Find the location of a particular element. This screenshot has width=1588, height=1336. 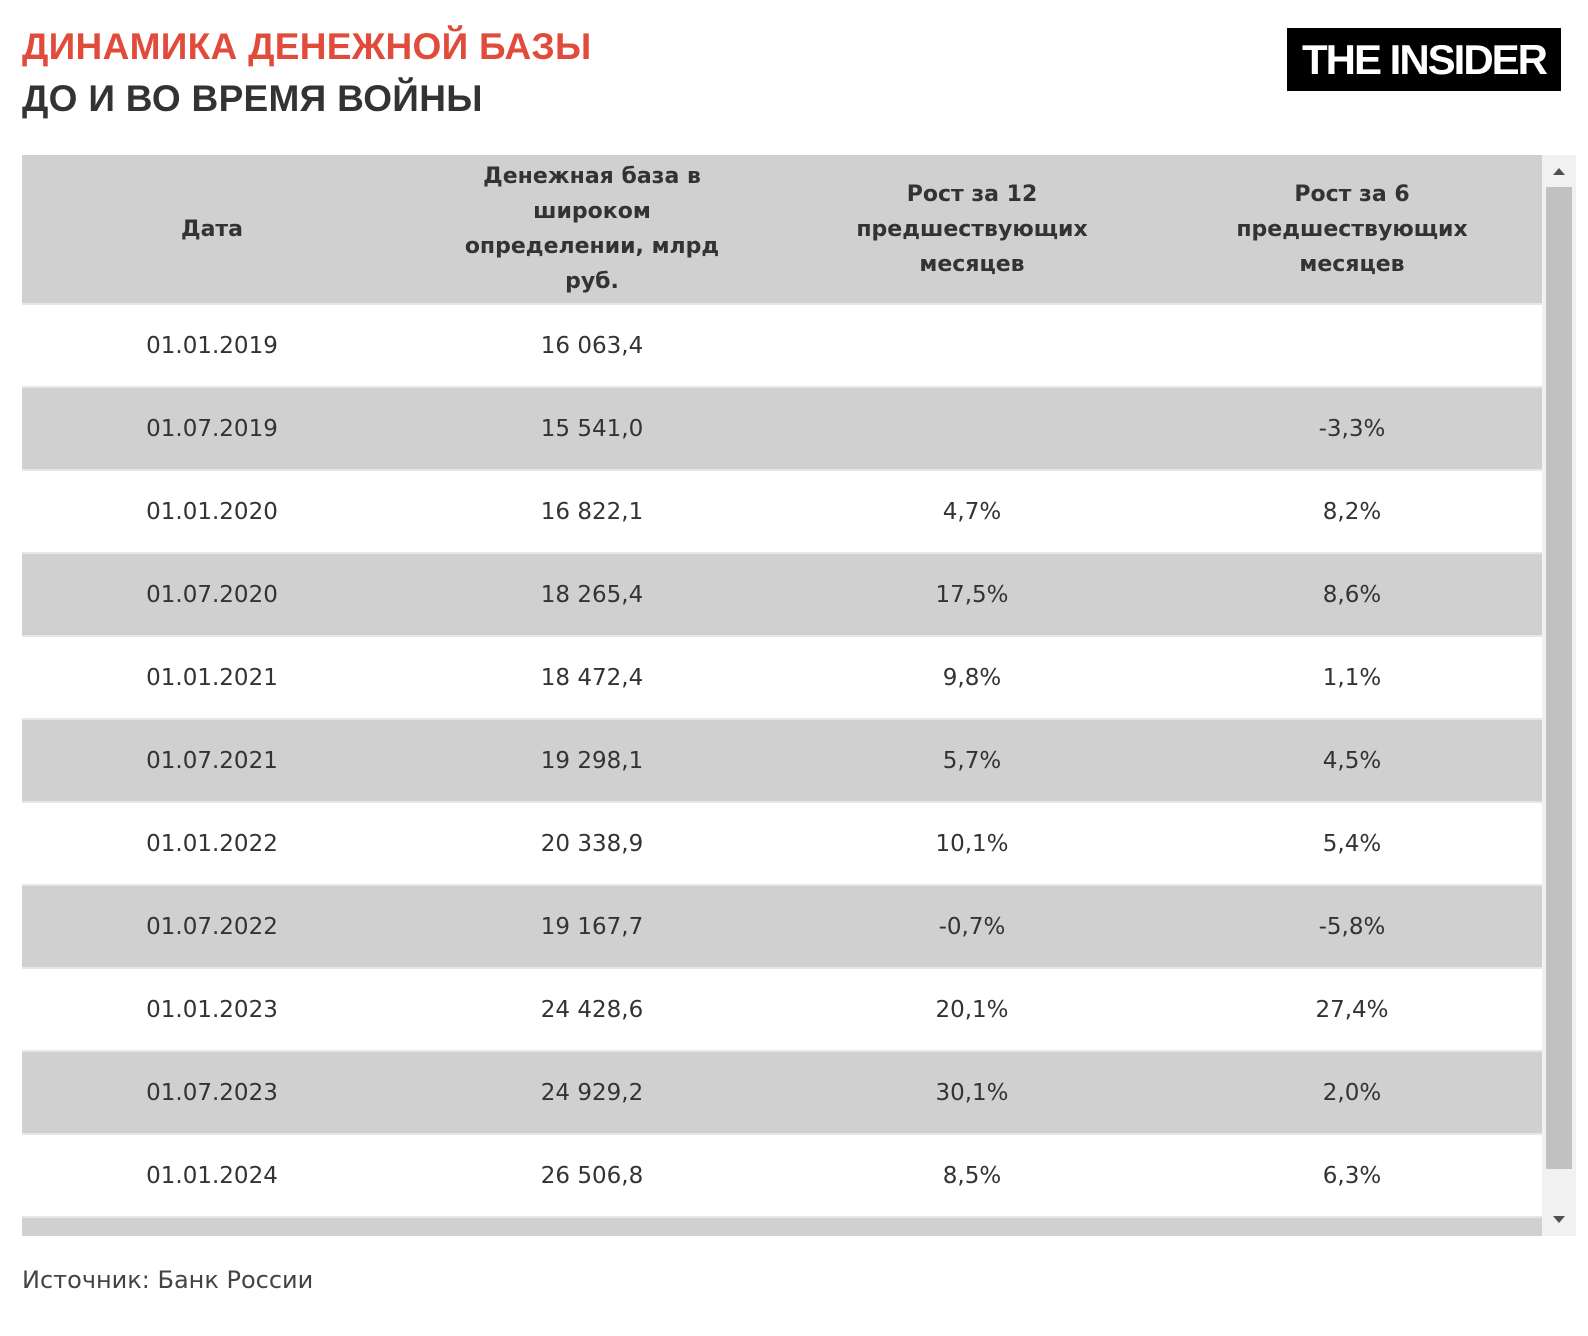

table-row: 01.01.2022 20 338,9 10,1% 5,4% is located at coordinates (782, 844).